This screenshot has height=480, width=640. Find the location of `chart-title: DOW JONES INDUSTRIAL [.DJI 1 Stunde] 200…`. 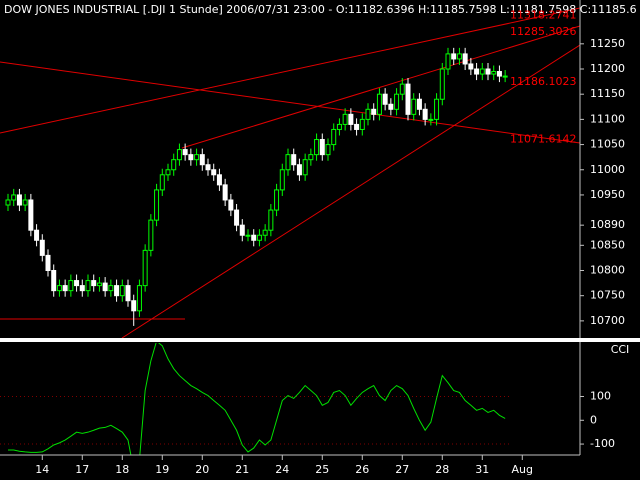

chart-title: DOW JONES INDUSTRIAL [.DJI 1 Stunde] 200… is located at coordinates (320, 9).